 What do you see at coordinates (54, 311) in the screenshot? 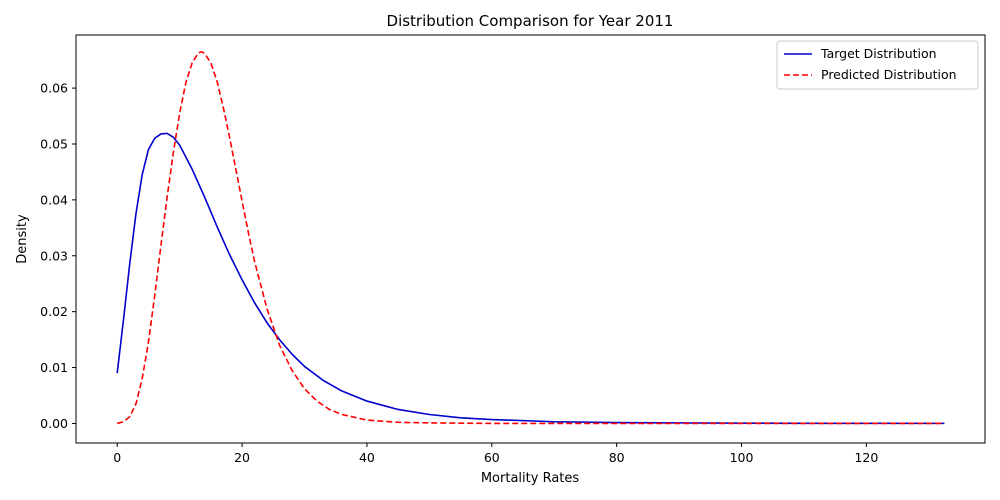
I see `y-tick-label: 0.02` at bounding box center [54, 311].